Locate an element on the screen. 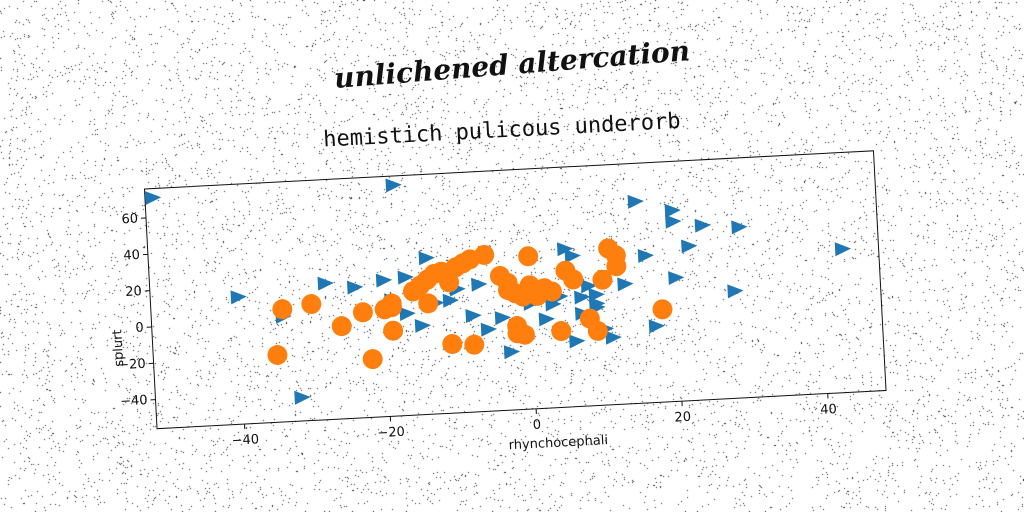  x-tick-label: 20 is located at coordinates (682, 418).